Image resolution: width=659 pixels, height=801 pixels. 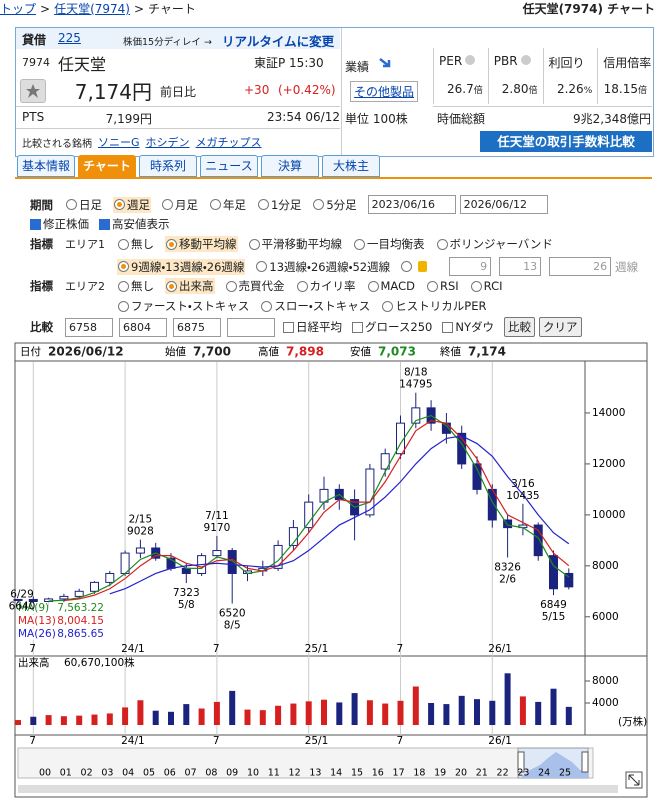 I want to click on radio-label: ヒストリカルPER, so click(x=441, y=306).